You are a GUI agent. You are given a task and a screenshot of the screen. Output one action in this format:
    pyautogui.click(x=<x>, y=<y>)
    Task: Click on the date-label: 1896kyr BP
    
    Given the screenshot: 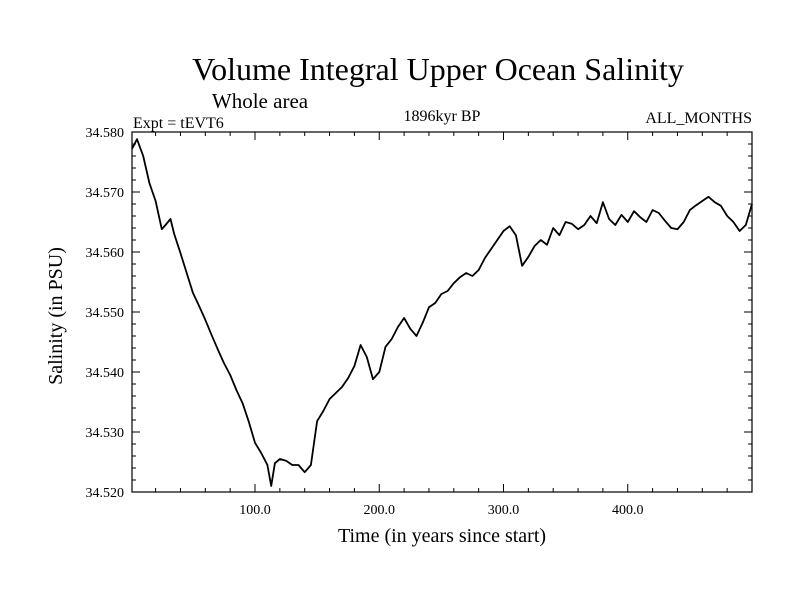 What is the action you would take?
    pyautogui.click(x=442, y=116)
    